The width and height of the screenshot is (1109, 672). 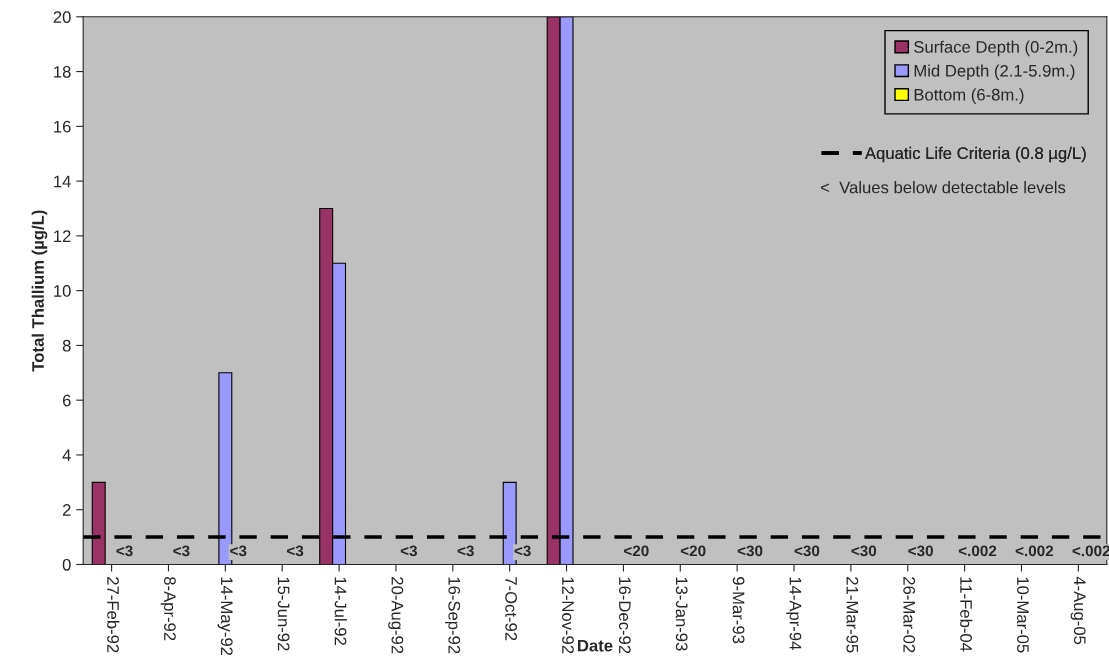 What do you see at coordinates (1023, 615) in the screenshot?
I see `x-tick-label: 10-Mar-05` at bounding box center [1023, 615].